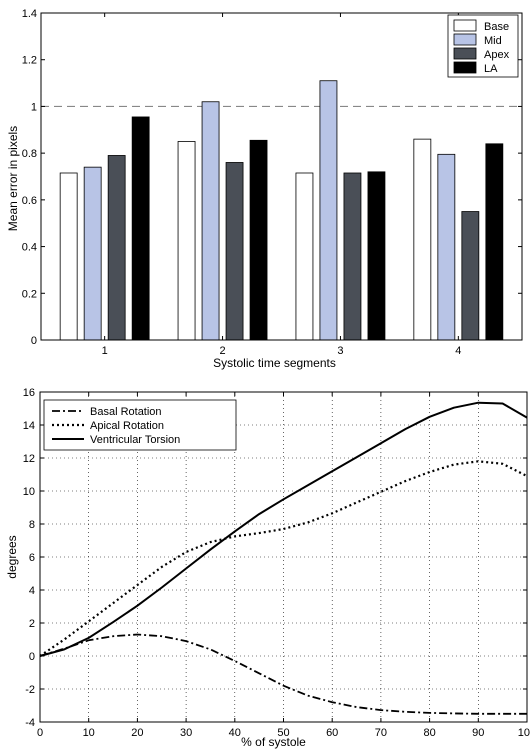  What do you see at coordinates (12, 556) in the screenshot?
I see `line-y-axis-label: degrees` at bounding box center [12, 556].